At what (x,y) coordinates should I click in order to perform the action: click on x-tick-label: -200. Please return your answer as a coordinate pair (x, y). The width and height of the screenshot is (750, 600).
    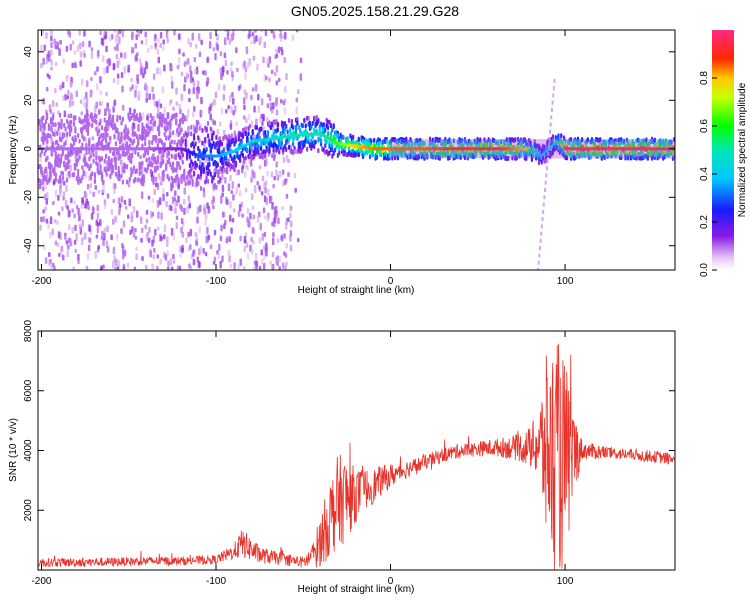
    Looking at the image, I should click on (41, 581).